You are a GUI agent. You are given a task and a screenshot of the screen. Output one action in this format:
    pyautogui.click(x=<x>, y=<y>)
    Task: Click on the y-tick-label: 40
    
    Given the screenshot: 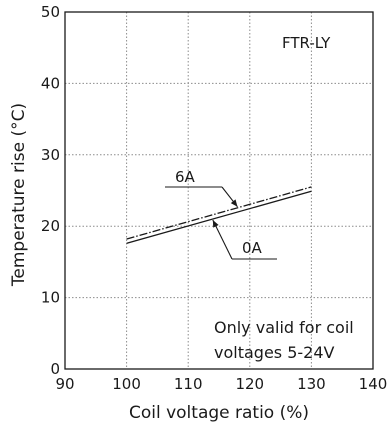 What is the action you would take?
    pyautogui.click(x=50, y=83)
    